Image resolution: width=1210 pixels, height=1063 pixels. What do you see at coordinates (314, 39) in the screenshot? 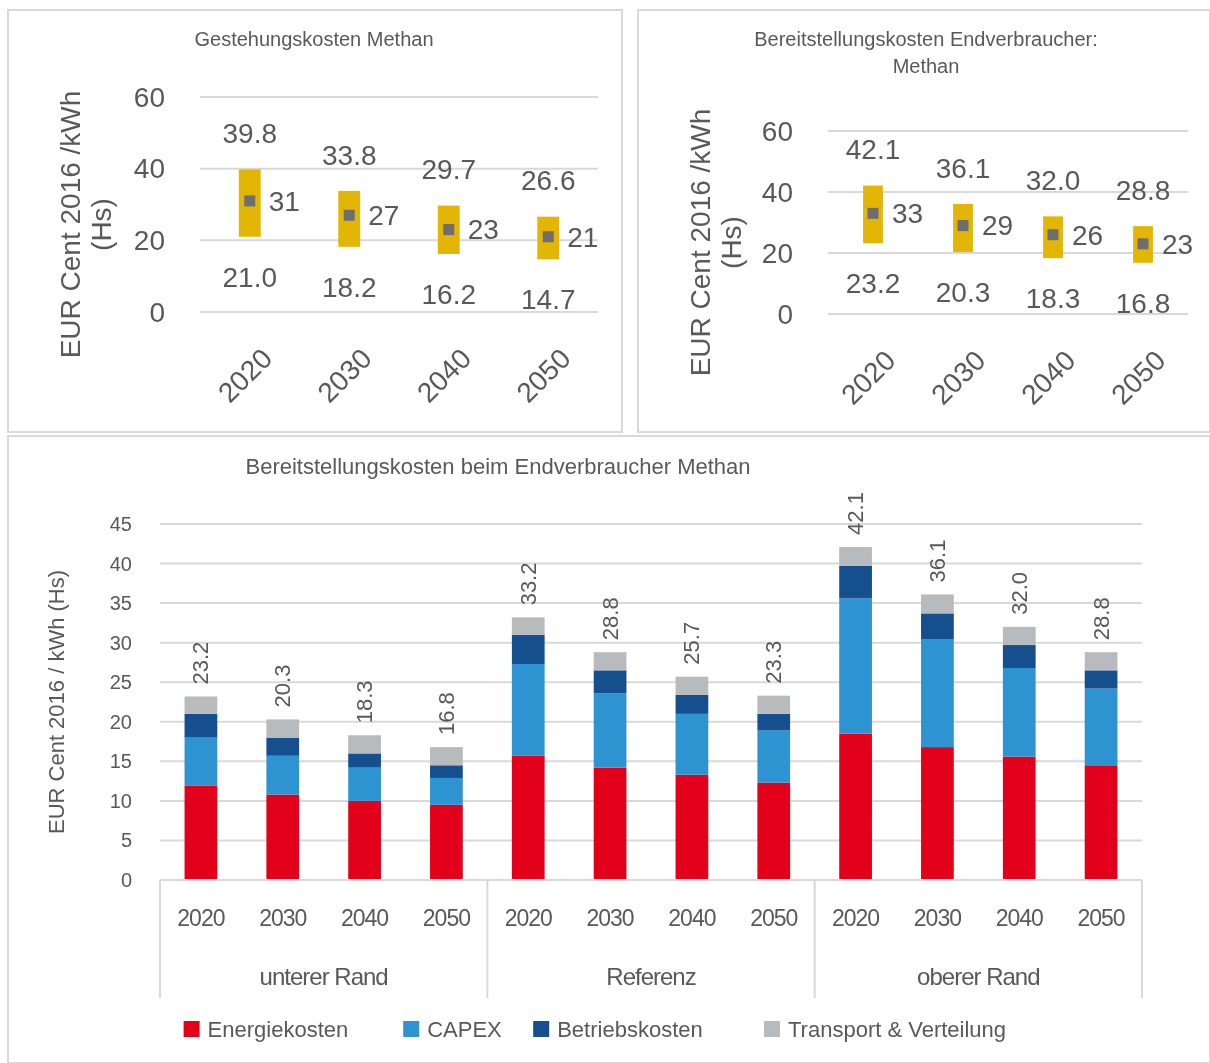
I see `chart-title: Gestehungskosten Methan` at bounding box center [314, 39].